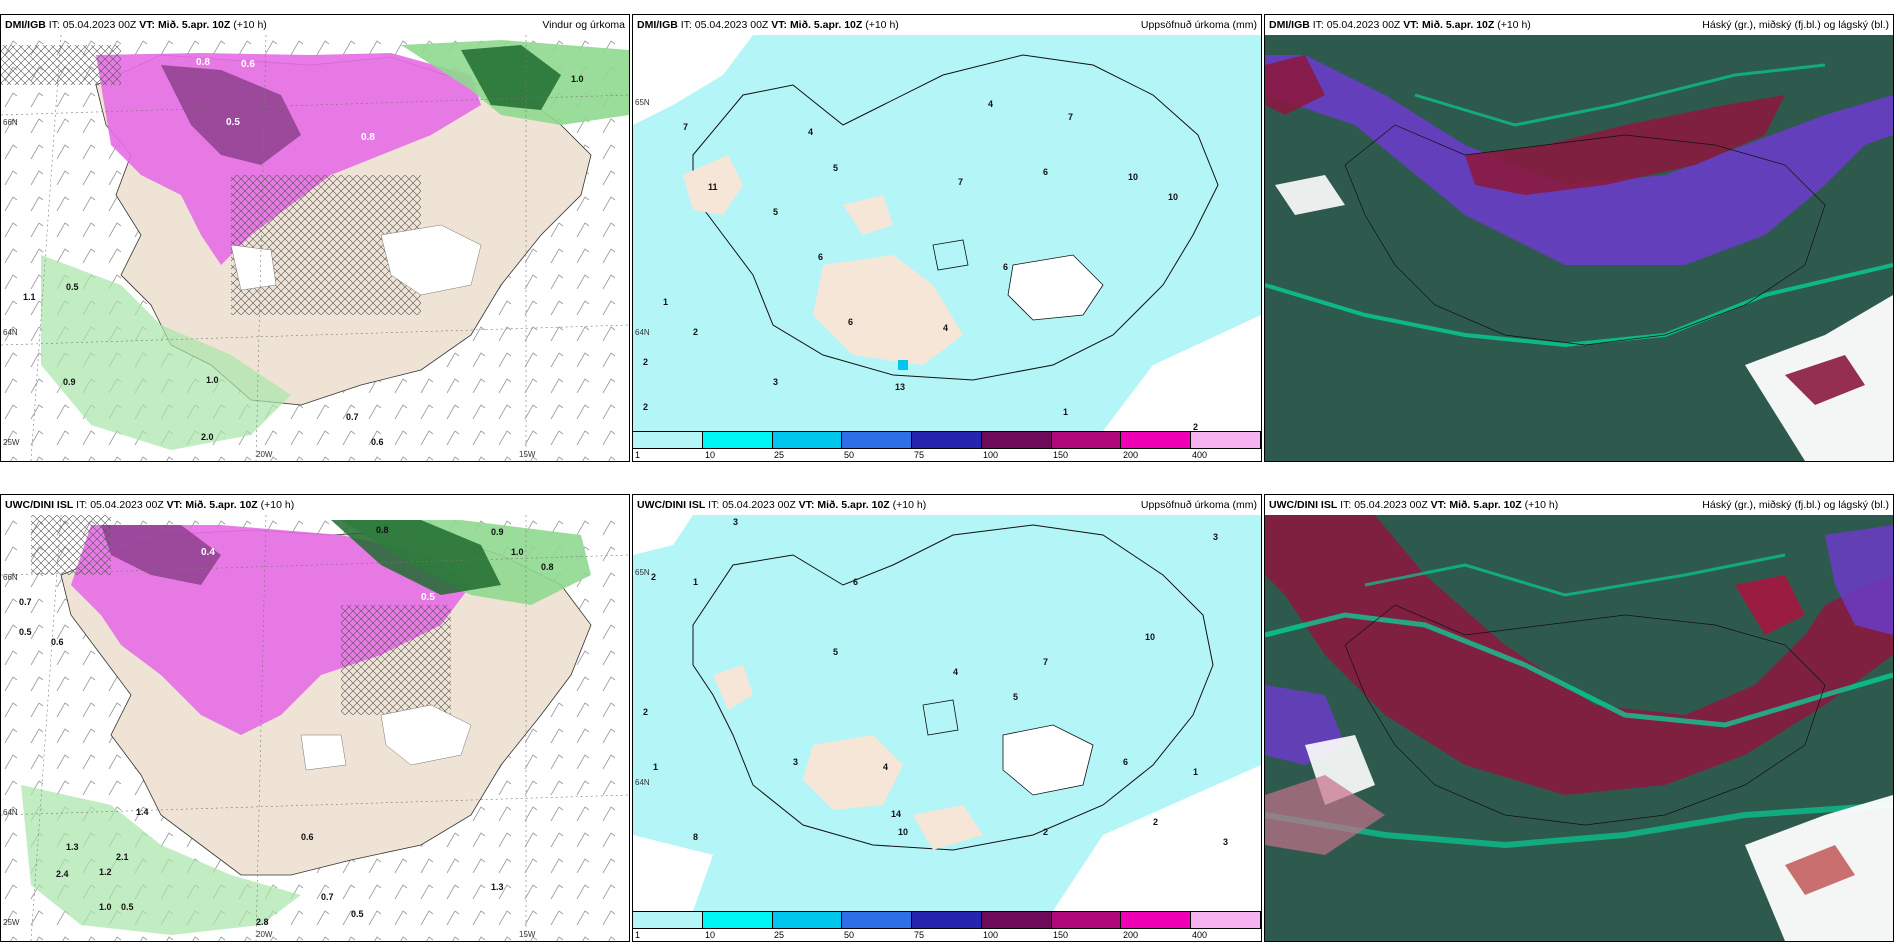  Describe the element at coordinates (903, 365) in the screenshot. I see `accum-hotspot` at that location.